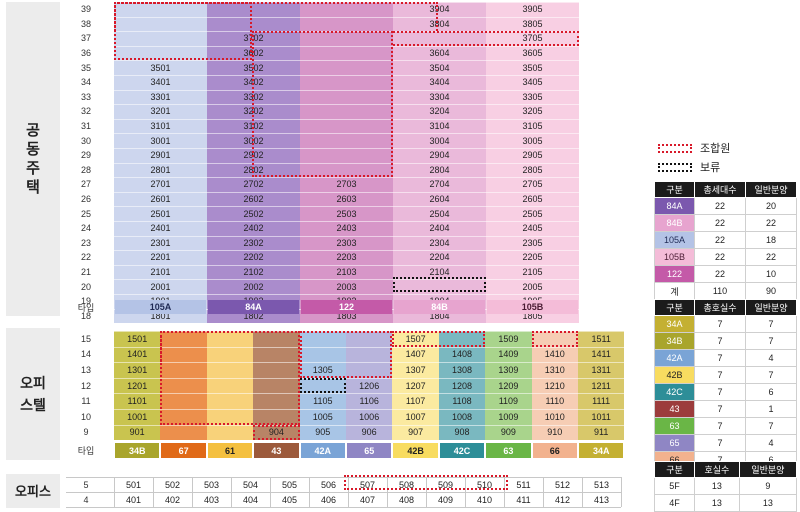 The image size is (800, 512). Describe the element at coordinates (253, 257) in the screenshot. I see `apartment-unit-cell: 2202` at that location.